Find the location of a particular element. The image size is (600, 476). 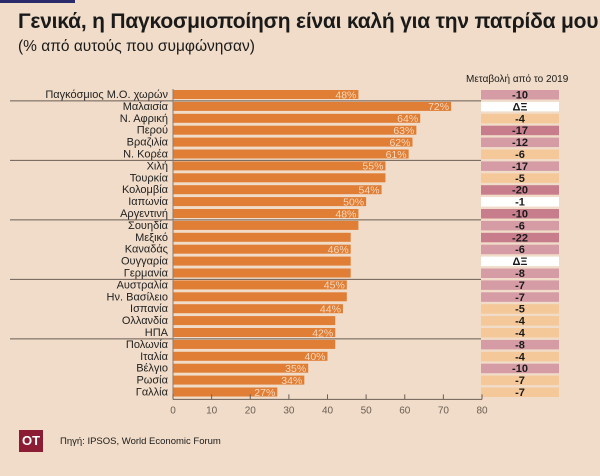

category-label: Ολλανδία is located at coordinates (145, 321).